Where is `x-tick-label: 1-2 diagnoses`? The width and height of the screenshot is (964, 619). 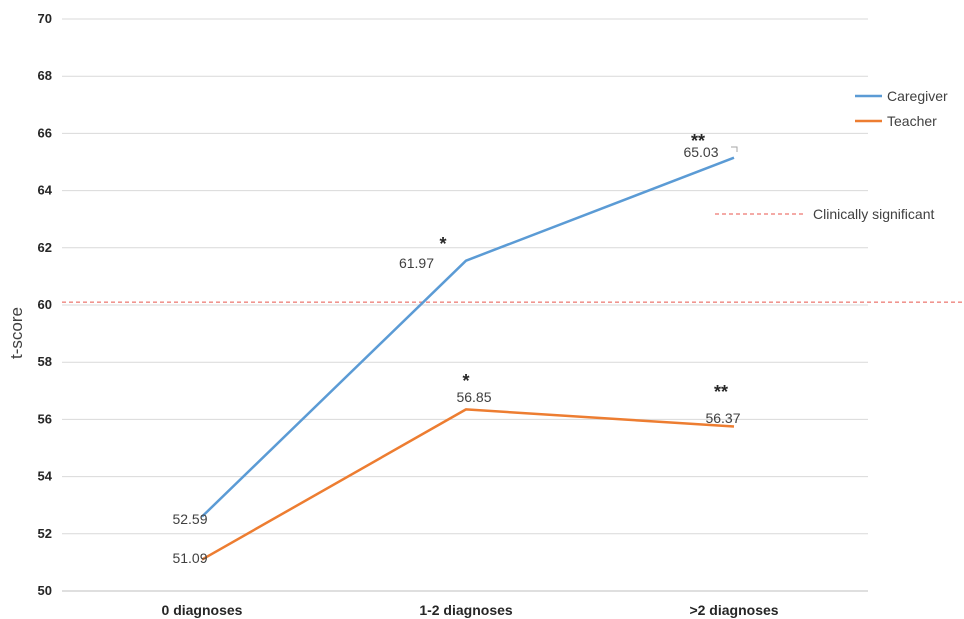
x-tick-label: 1-2 diagnoses is located at coordinates (466, 610).